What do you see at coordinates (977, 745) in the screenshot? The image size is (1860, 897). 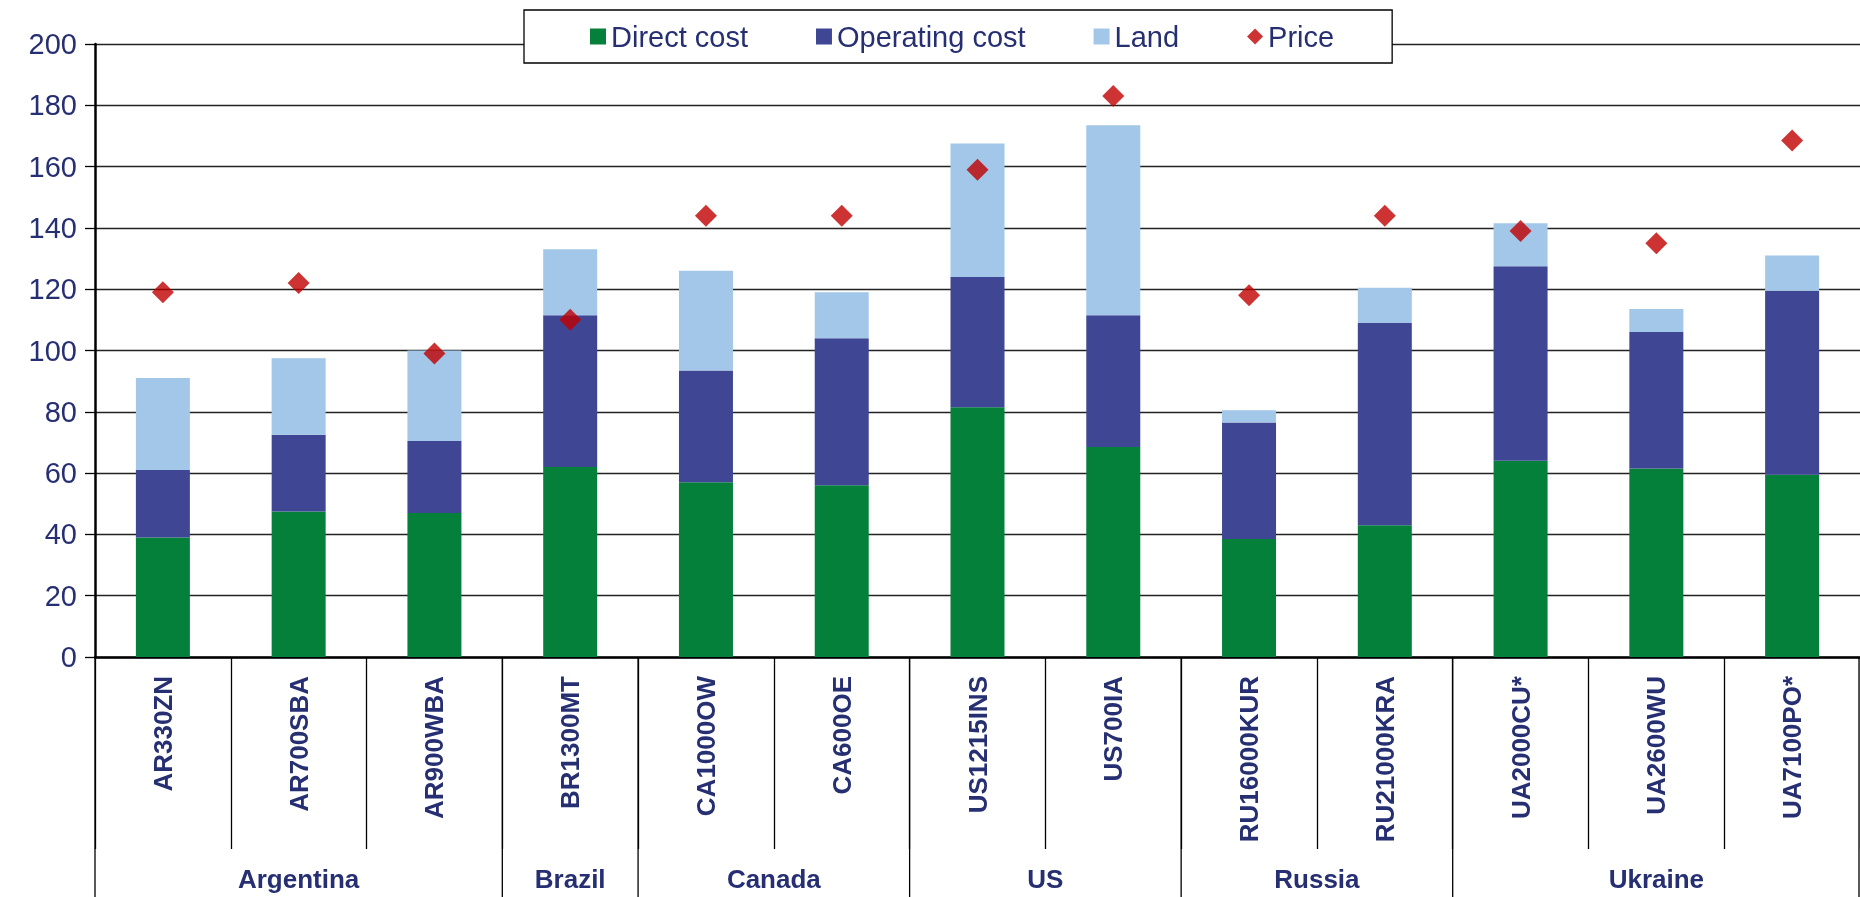 I see `x-tick-label: US1215INS` at bounding box center [977, 745].